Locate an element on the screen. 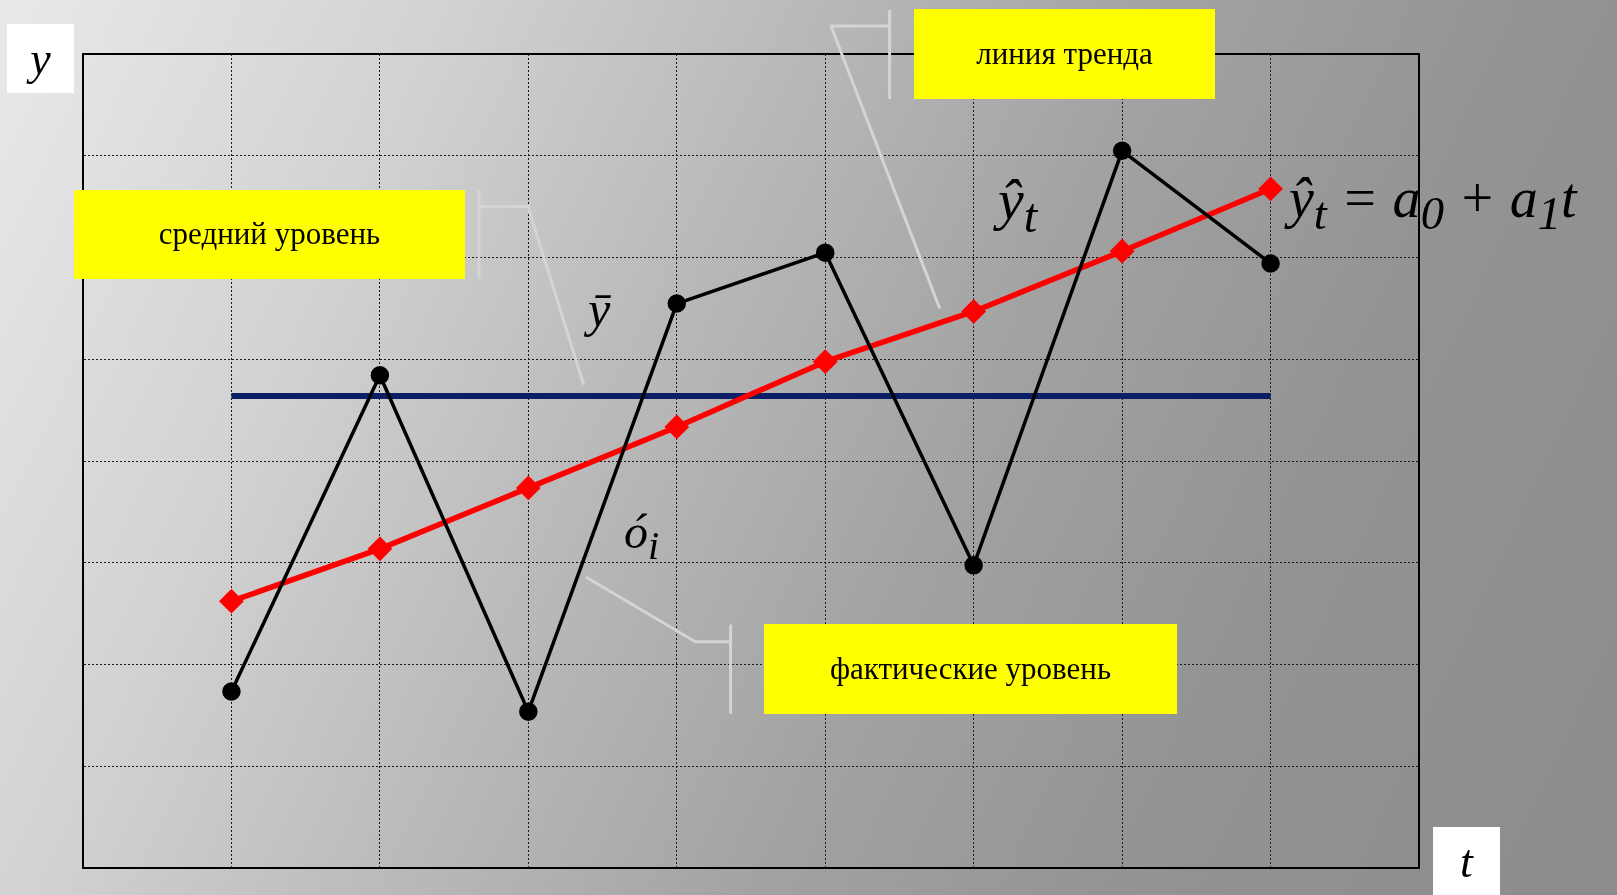 The width and height of the screenshot is (1617, 895). annotation: фактические уровень is located at coordinates (970, 668).